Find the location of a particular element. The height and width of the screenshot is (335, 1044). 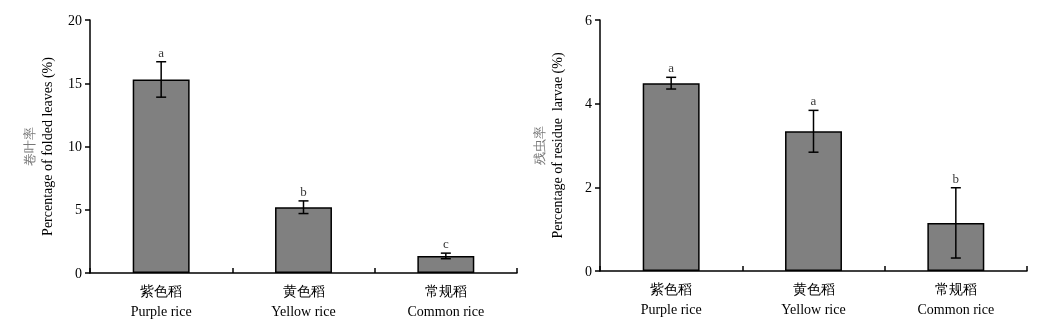

y-tick-label: 20 is located at coordinates (75, 20).